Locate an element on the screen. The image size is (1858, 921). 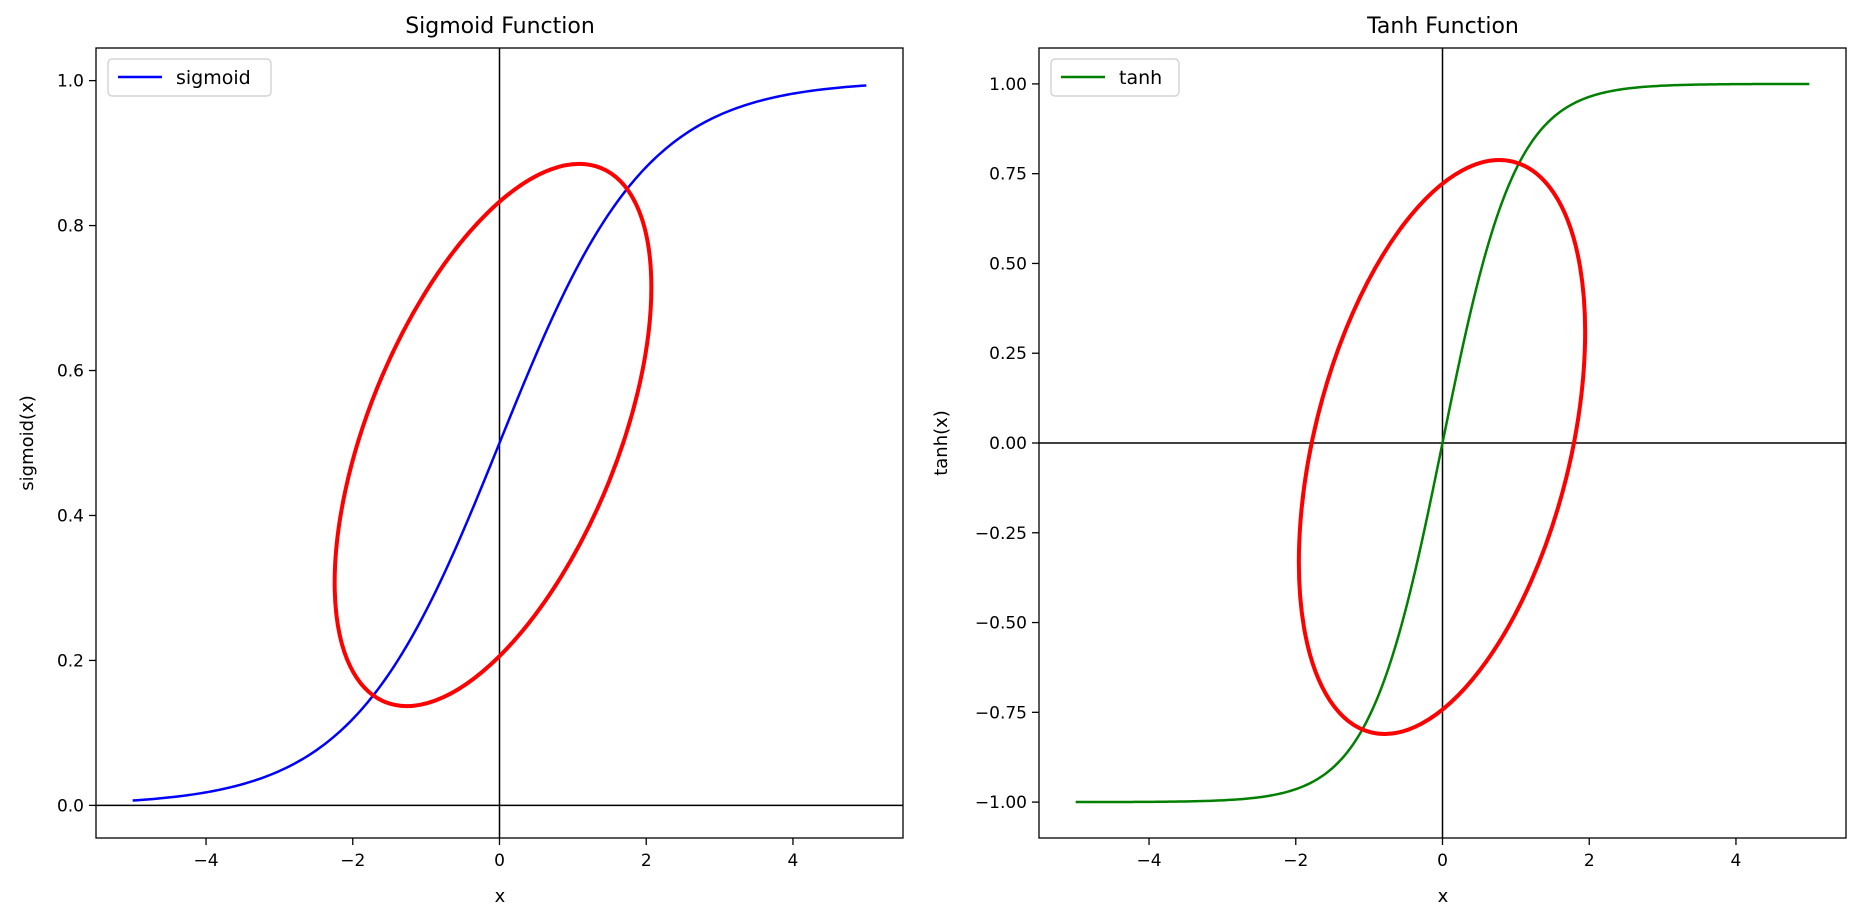
y-tick-label: −1.00 is located at coordinates (1001, 803).